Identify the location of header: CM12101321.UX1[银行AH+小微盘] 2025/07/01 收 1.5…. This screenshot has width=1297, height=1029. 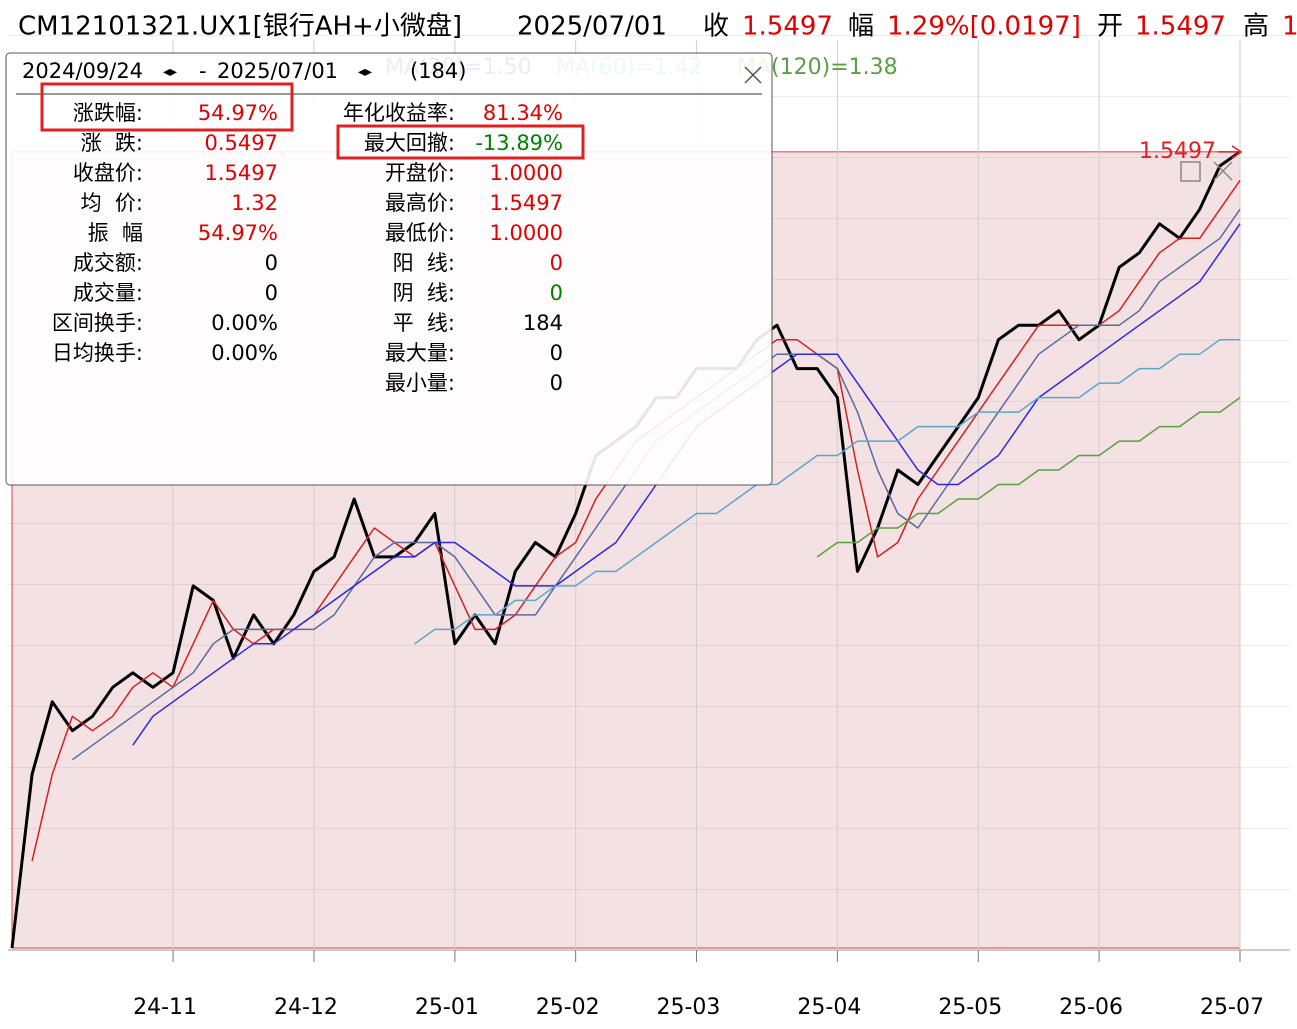
(657, 27).